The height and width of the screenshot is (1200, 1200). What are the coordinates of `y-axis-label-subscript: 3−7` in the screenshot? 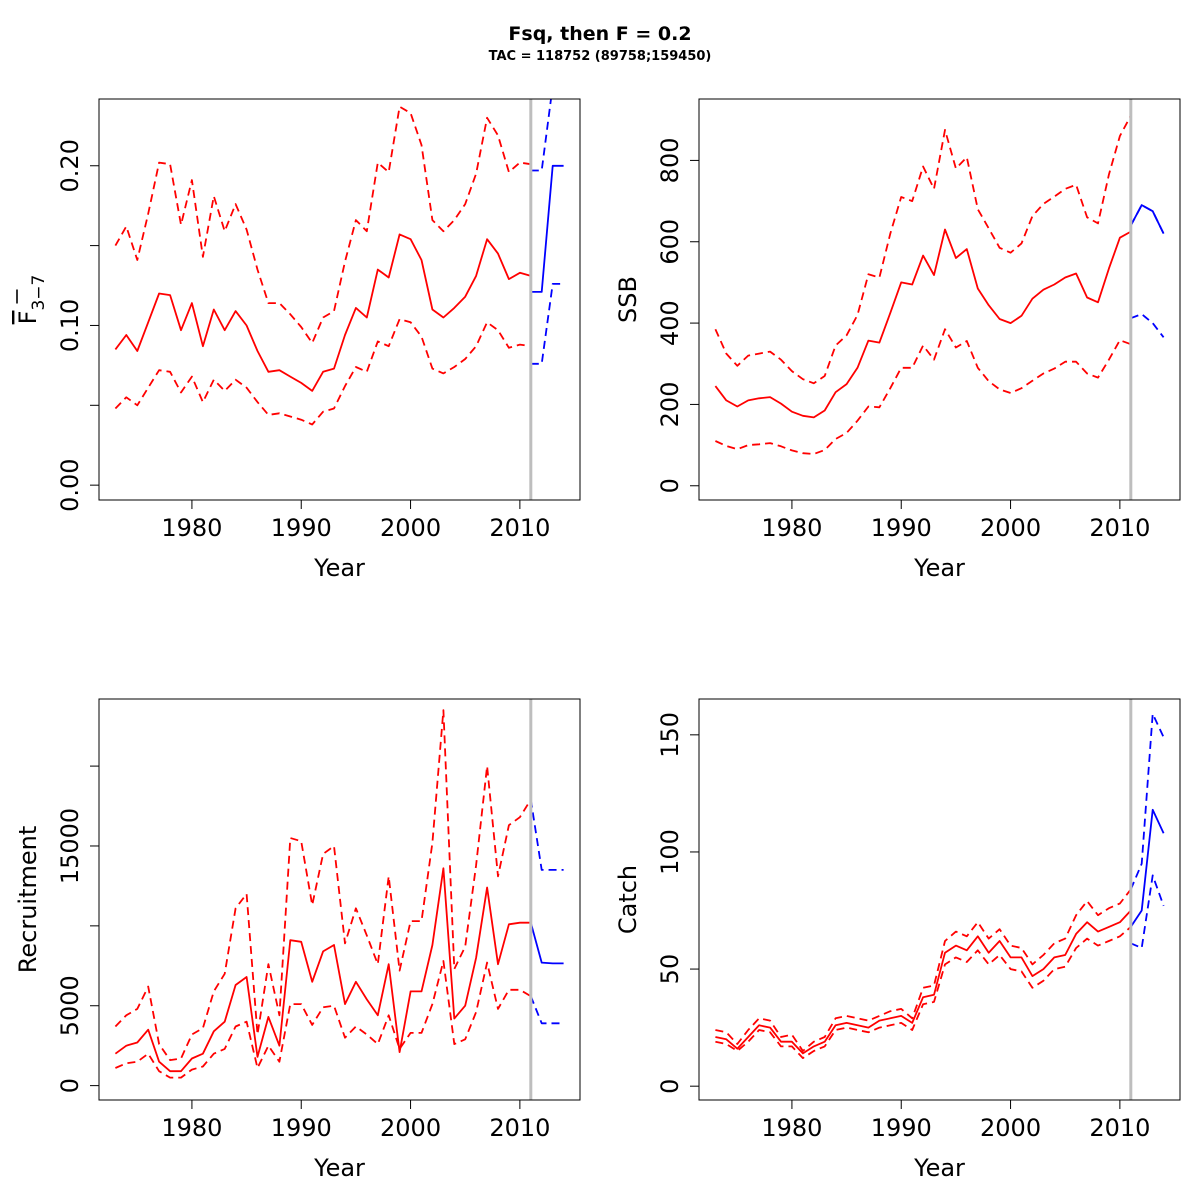 It's located at (39, 293).